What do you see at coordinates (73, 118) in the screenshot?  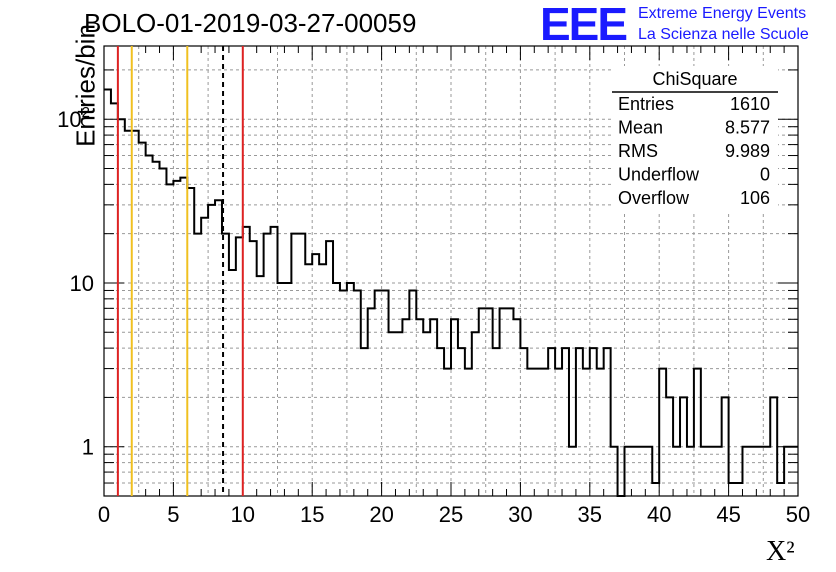 I see `y-tick-label: 102` at bounding box center [73, 118].